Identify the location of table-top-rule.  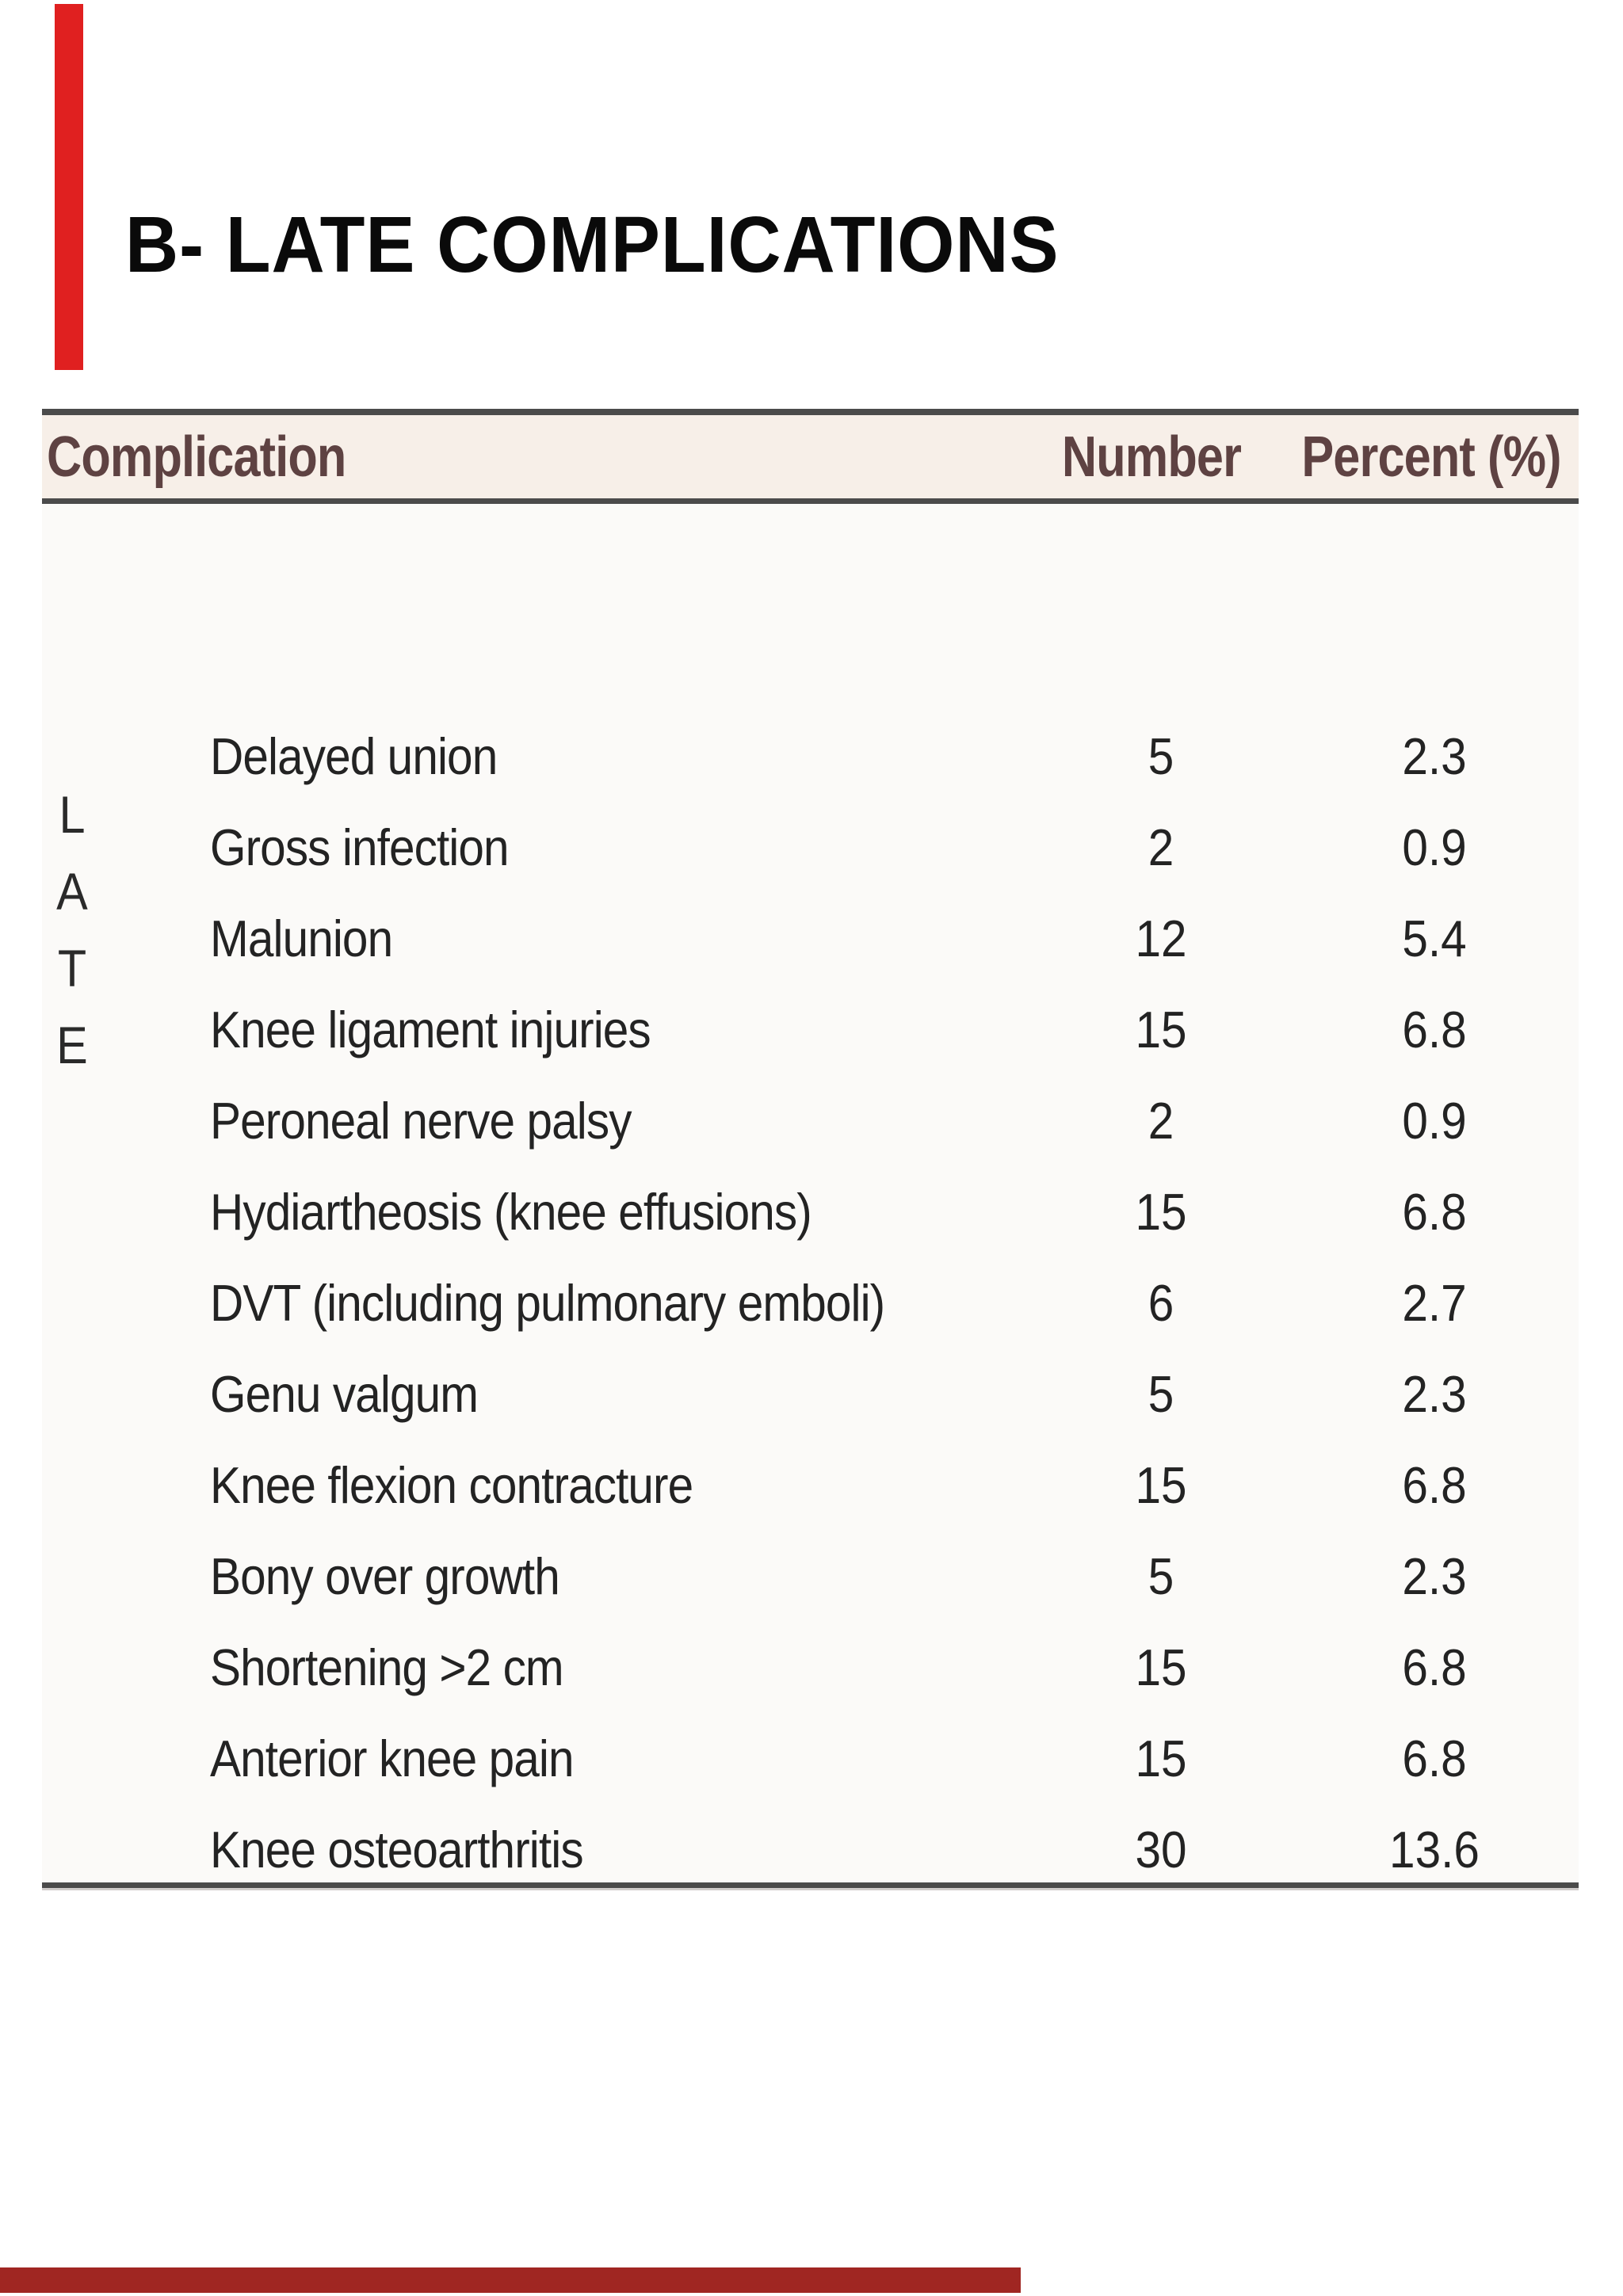
(810, 412).